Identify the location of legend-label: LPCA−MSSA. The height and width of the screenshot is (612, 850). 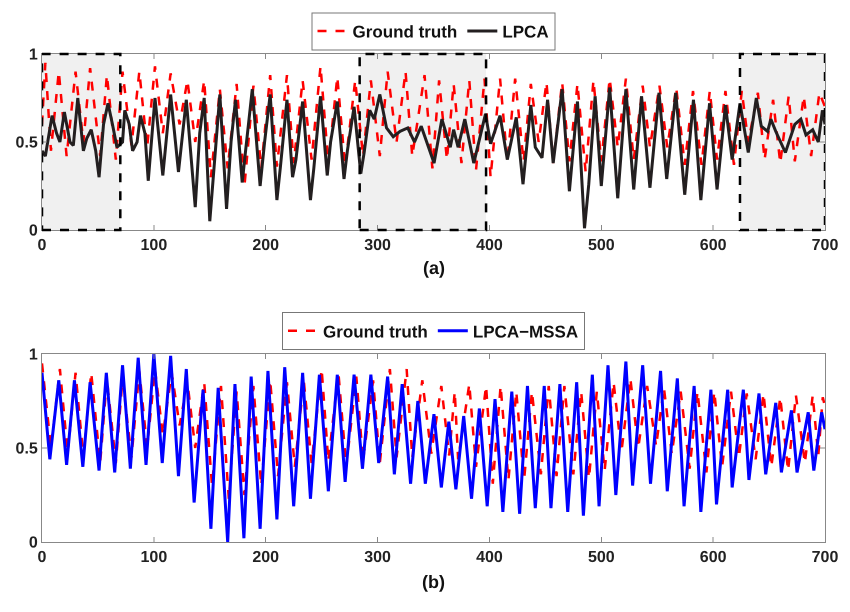
(525, 332).